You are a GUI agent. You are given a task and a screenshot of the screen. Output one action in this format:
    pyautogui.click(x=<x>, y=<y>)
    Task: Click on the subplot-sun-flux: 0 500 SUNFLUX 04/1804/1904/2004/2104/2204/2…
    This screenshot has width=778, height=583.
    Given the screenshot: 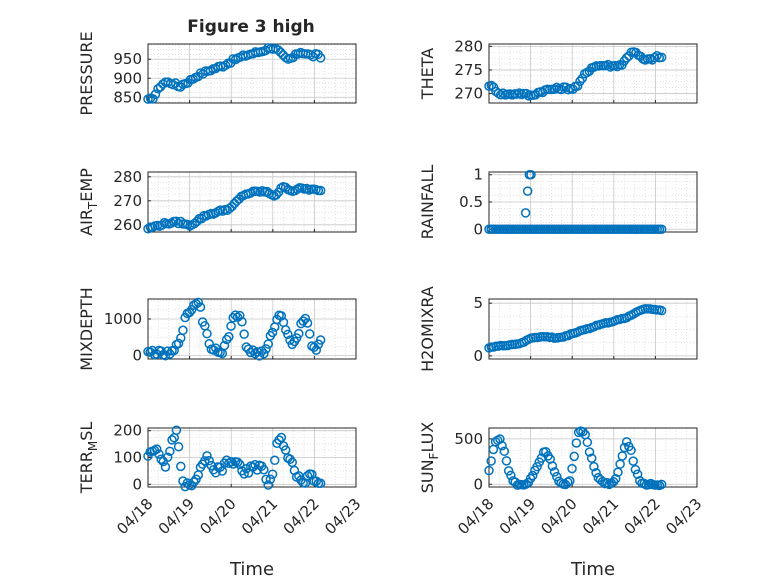 What is the action you would take?
    pyautogui.click(x=561, y=501)
    